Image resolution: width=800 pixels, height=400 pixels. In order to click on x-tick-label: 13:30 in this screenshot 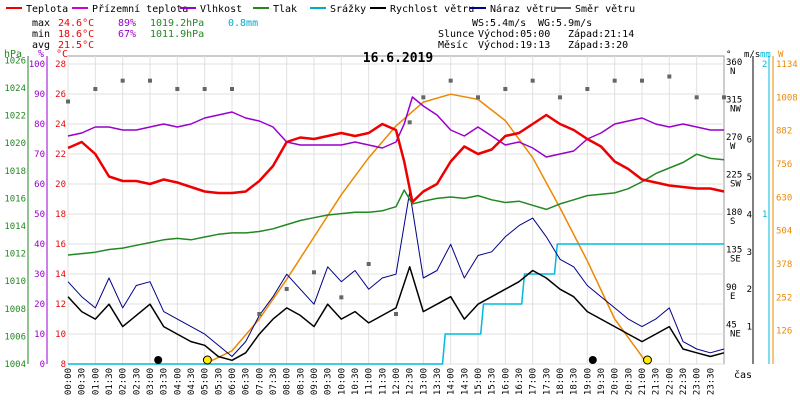, I will do `click(438, 381)`.